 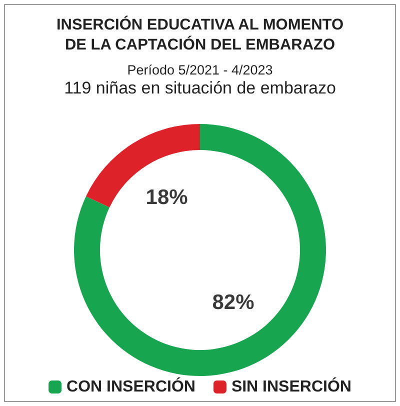 What do you see at coordinates (200, 88) in the screenshot?
I see `text: 119 niñas en situación de embarazo` at bounding box center [200, 88].